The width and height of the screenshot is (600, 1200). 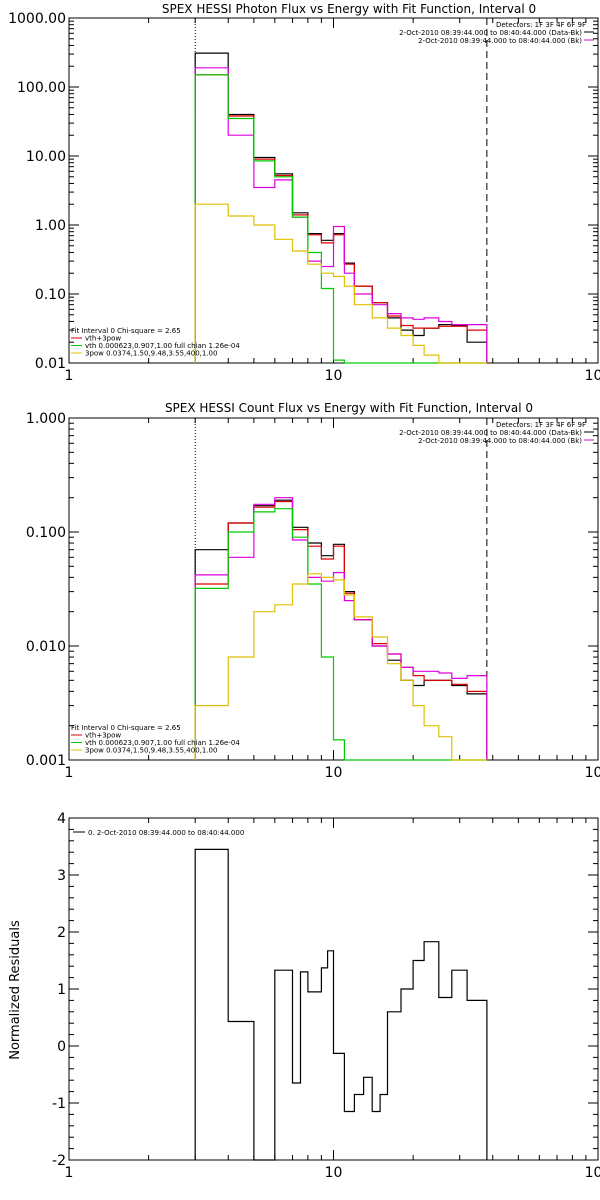 I want to click on y-tick-label: 10.00, so click(x=46, y=157).